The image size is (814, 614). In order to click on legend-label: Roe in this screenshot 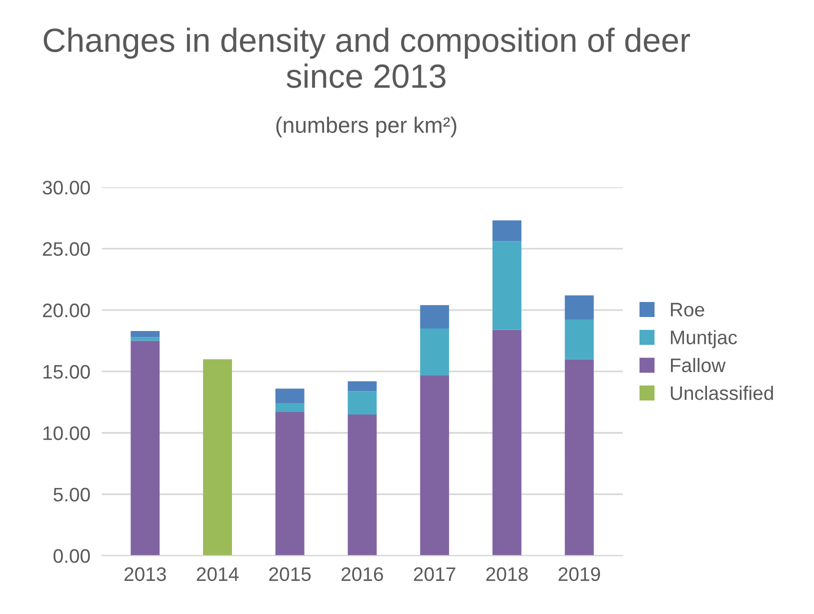, I will do `click(687, 309)`.